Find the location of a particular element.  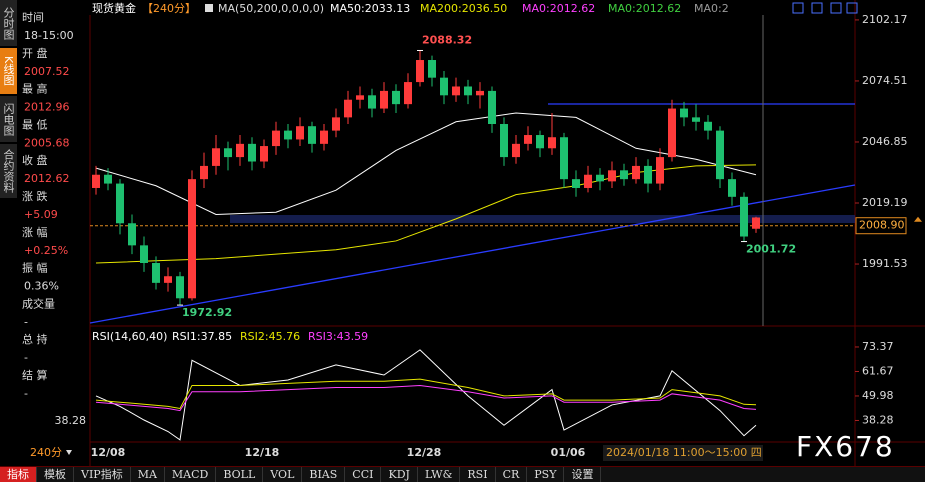

toolbar-button: 模板 is located at coordinates (55, 474).